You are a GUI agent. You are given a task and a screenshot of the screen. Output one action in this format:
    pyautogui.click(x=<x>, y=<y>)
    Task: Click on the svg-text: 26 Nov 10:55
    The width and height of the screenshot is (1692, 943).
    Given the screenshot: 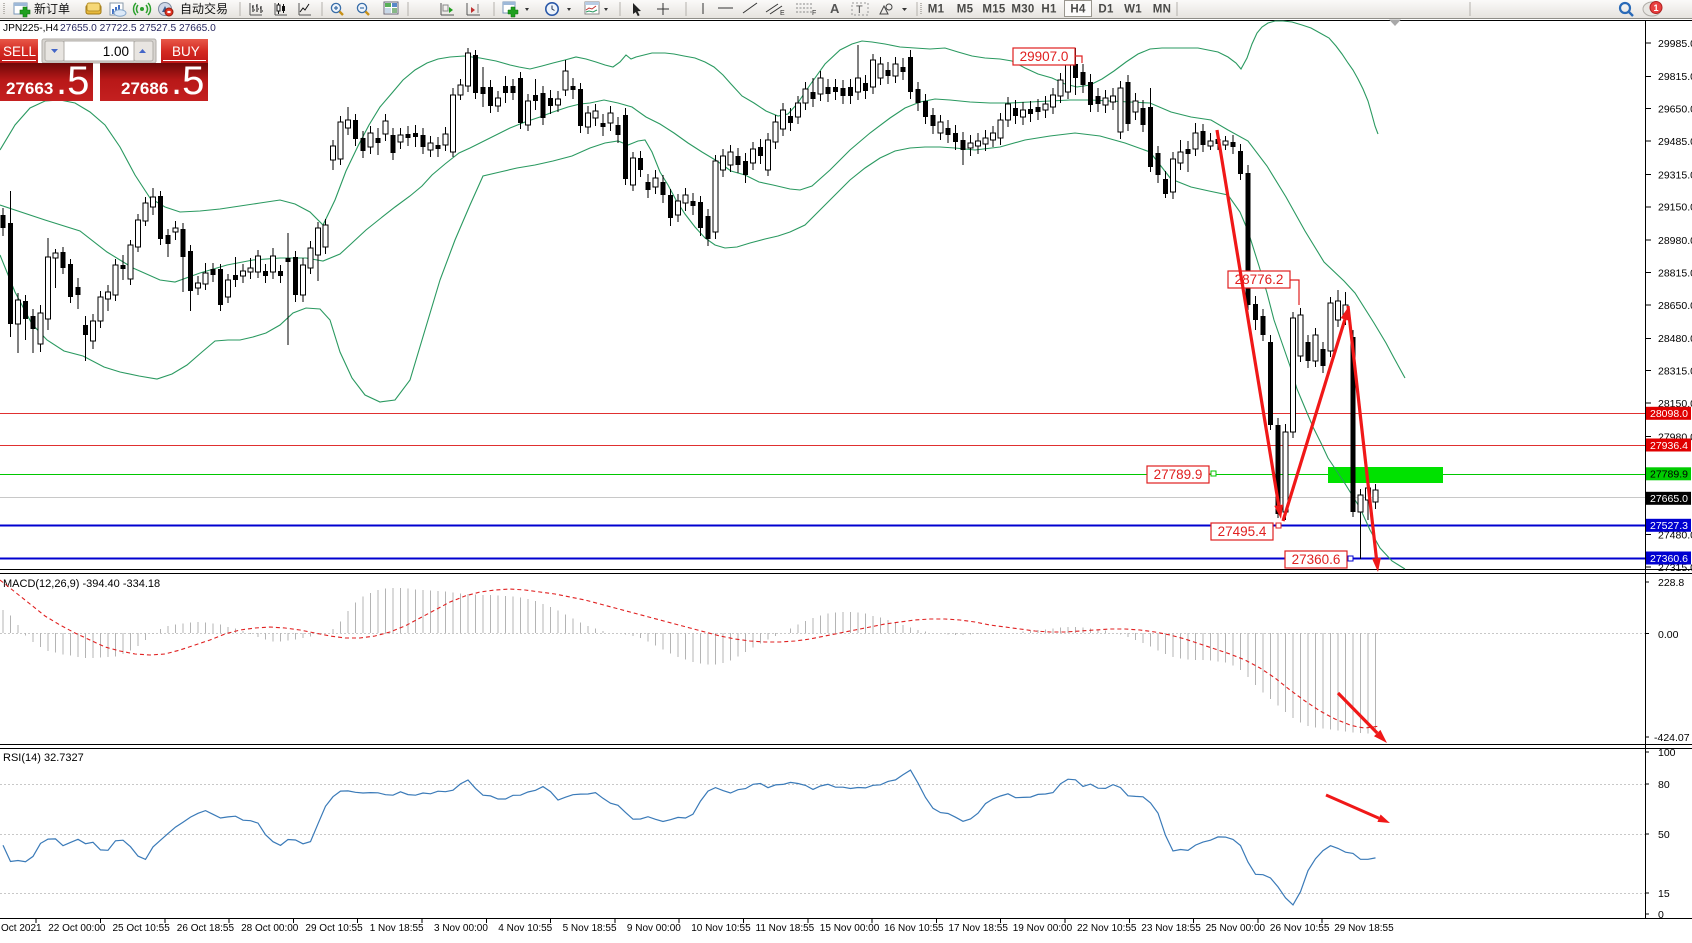 What is the action you would take?
    pyautogui.click(x=1300, y=928)
    